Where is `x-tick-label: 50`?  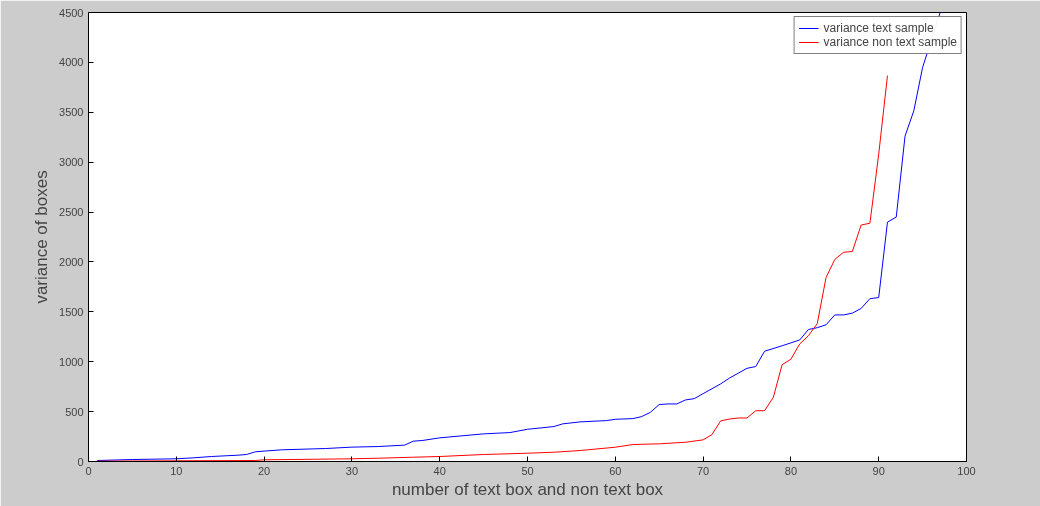
x-tick-label: 50 is located at coordinates (527, 470).